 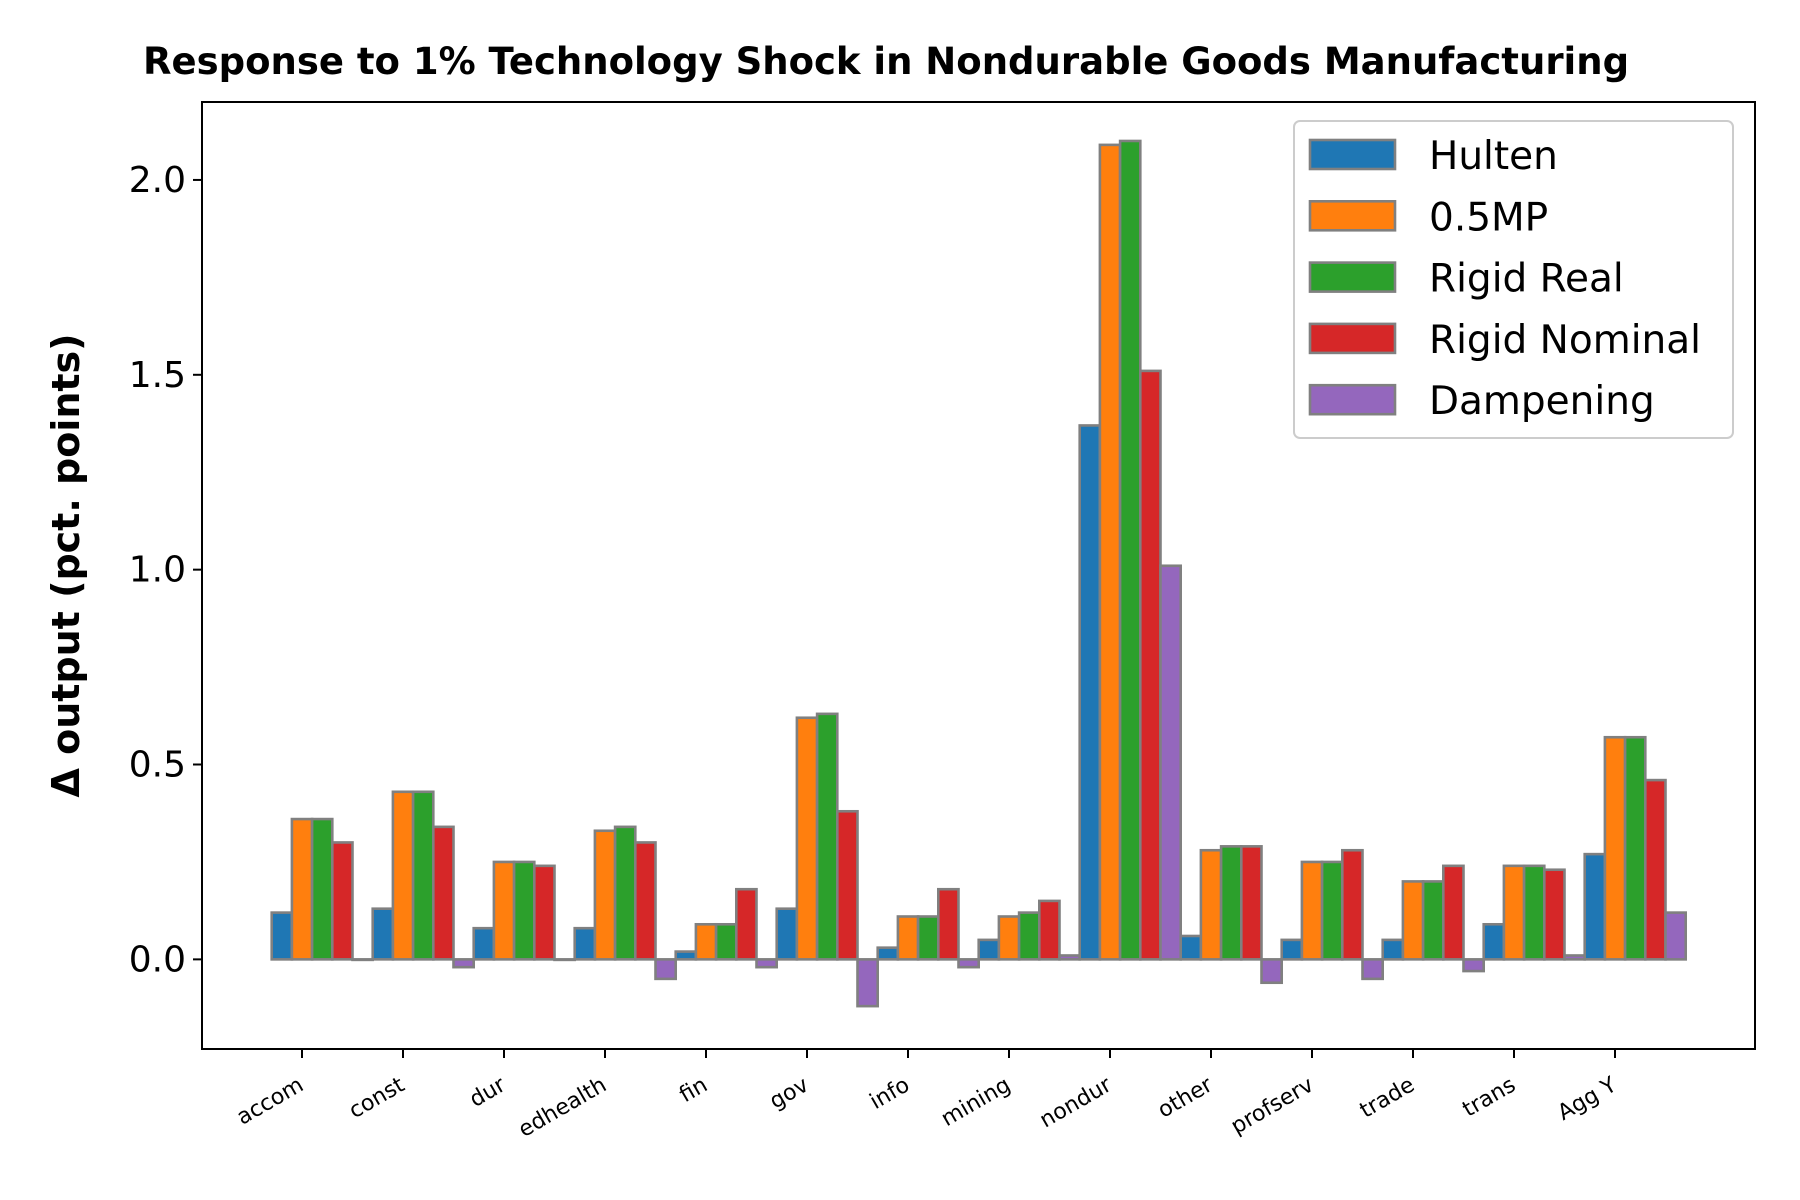 I want to click on bar-rigid-real-gov, so click(x=827, y=836).